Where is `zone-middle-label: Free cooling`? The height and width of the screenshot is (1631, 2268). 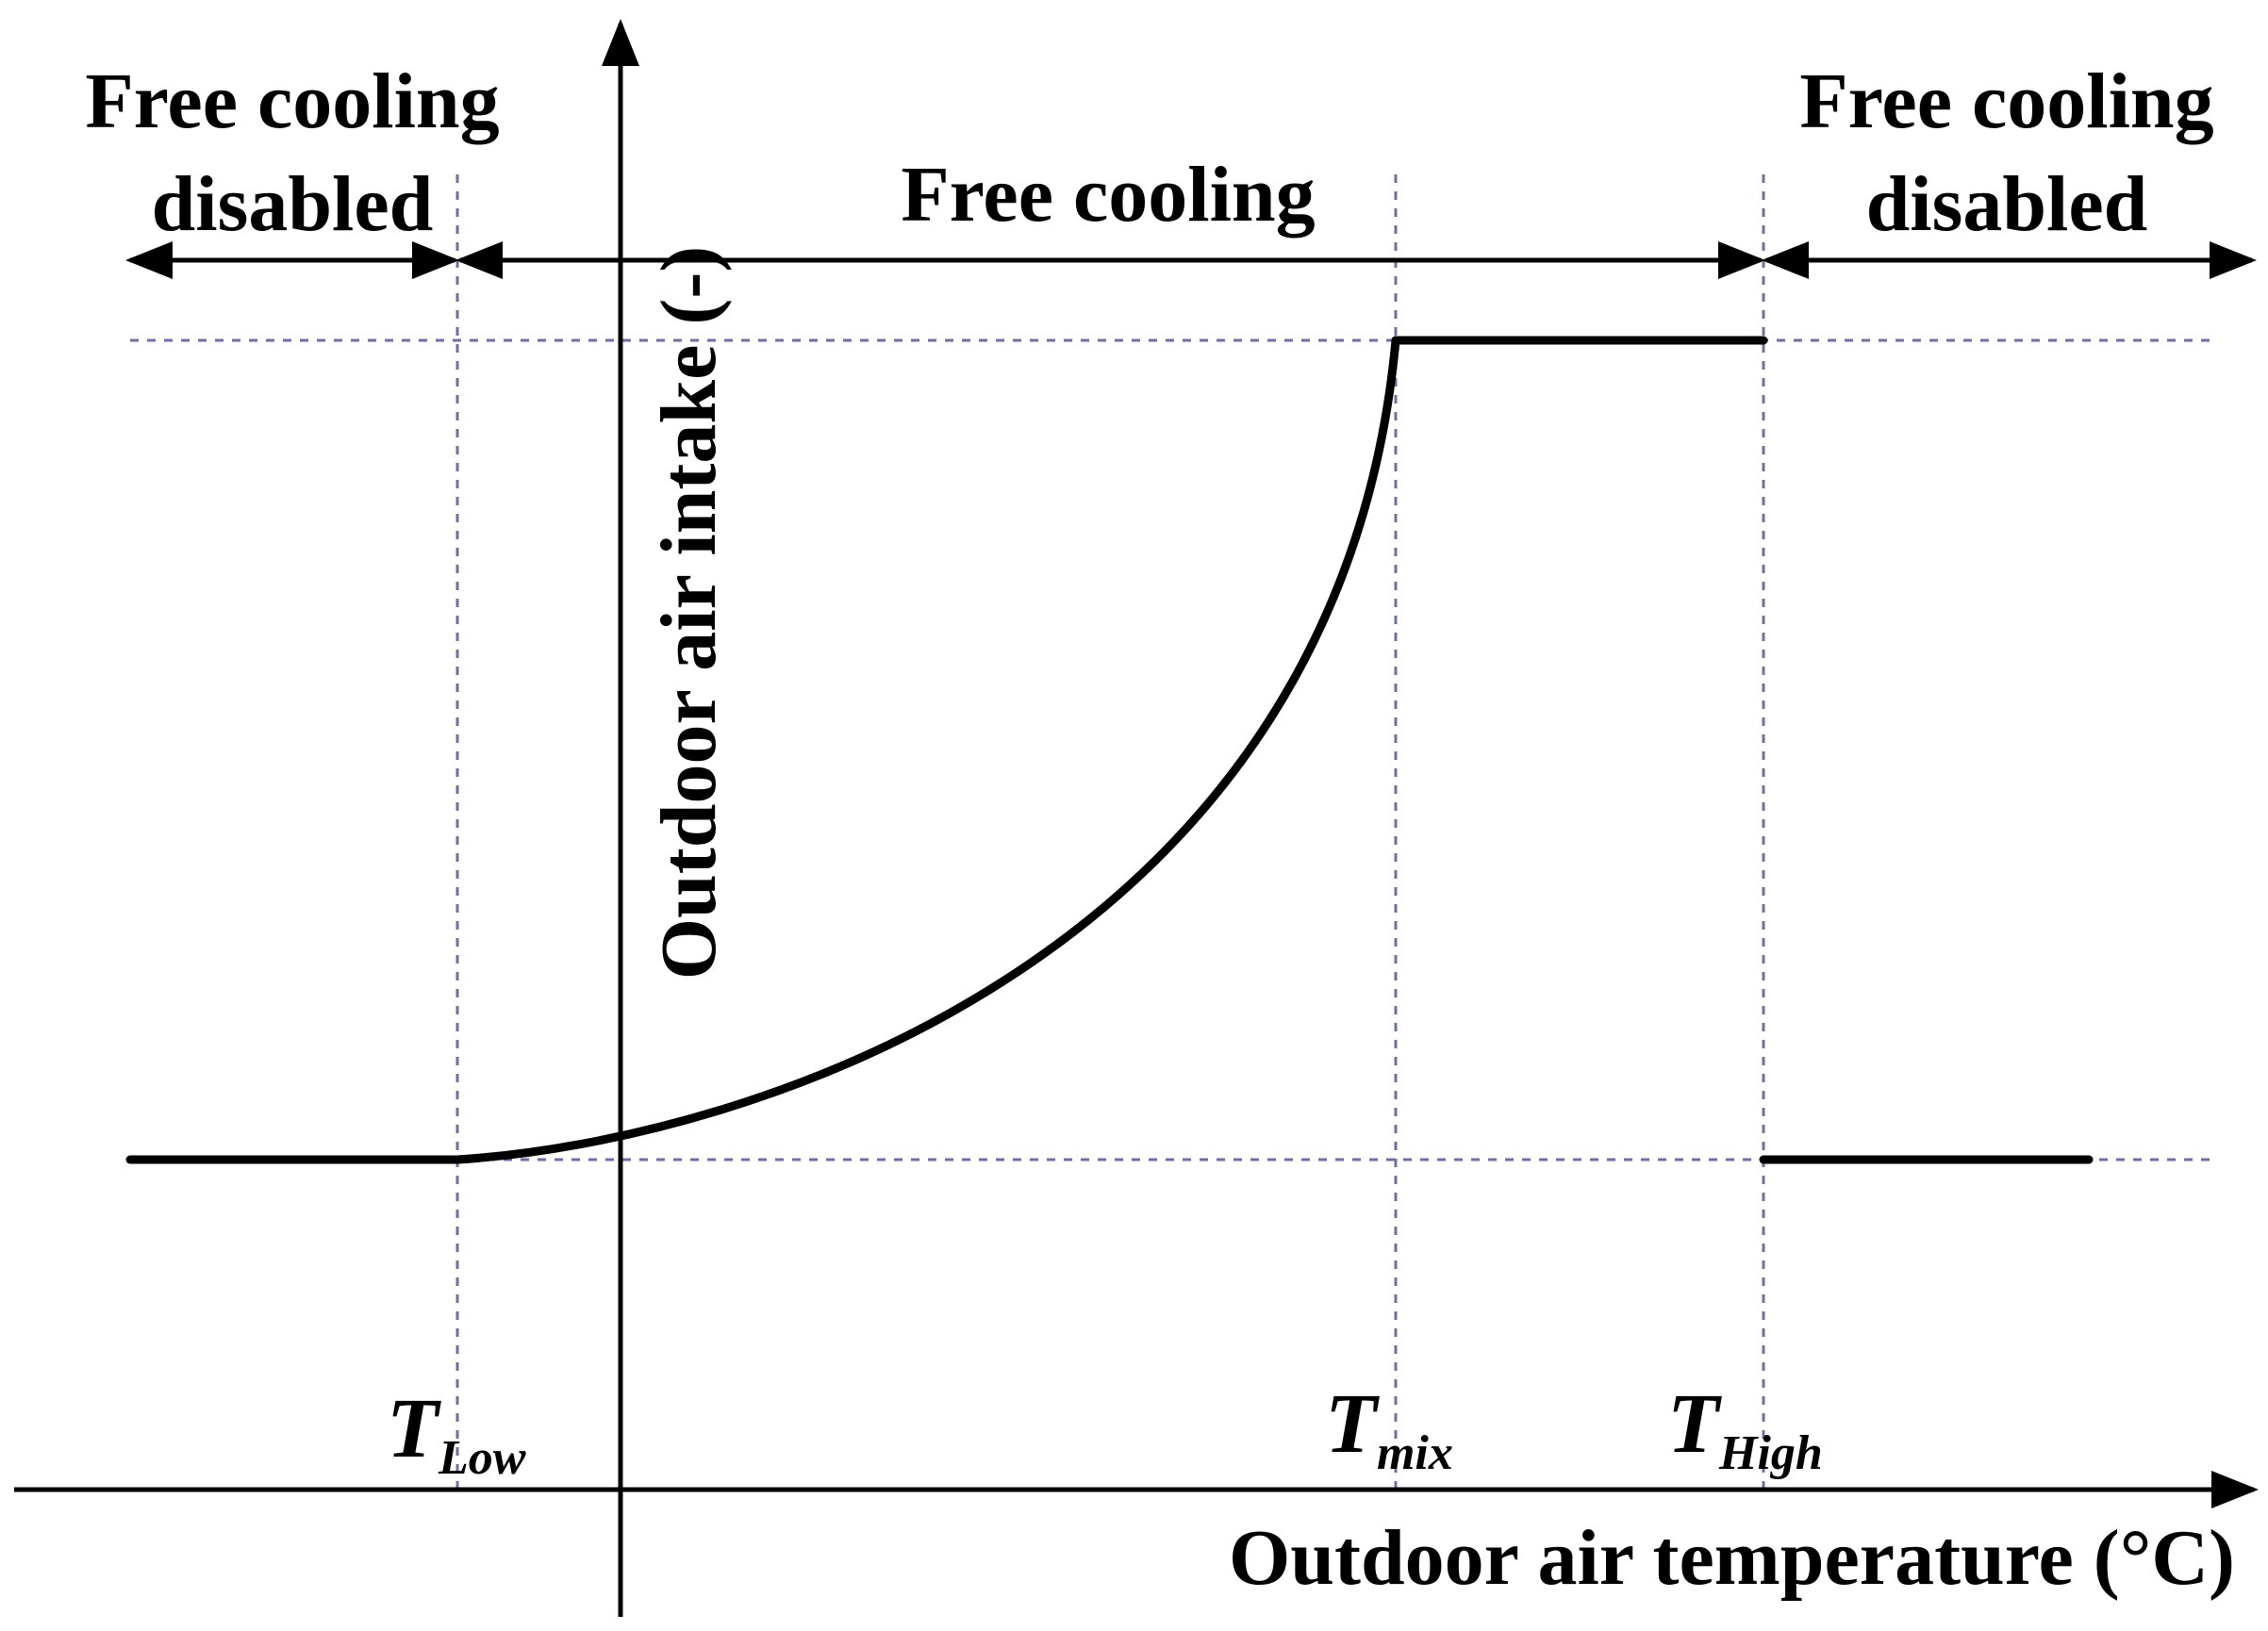
zone-middle-label: Free cooling is located at coordinates (1108, 195).